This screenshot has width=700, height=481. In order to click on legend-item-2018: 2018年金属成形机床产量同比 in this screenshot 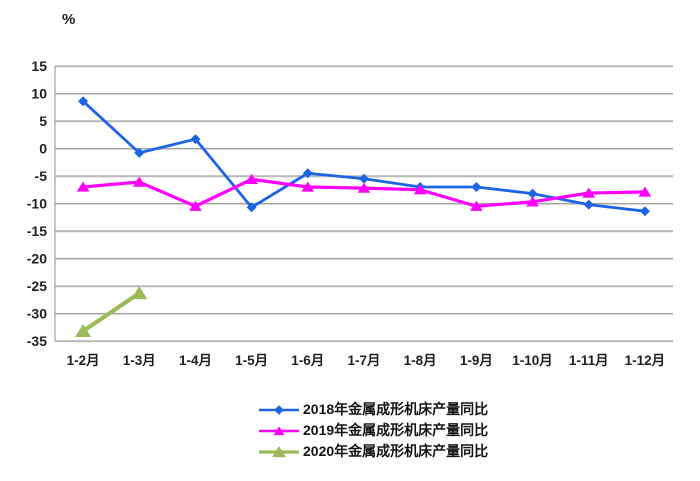, I will do `click(373, 409)`.